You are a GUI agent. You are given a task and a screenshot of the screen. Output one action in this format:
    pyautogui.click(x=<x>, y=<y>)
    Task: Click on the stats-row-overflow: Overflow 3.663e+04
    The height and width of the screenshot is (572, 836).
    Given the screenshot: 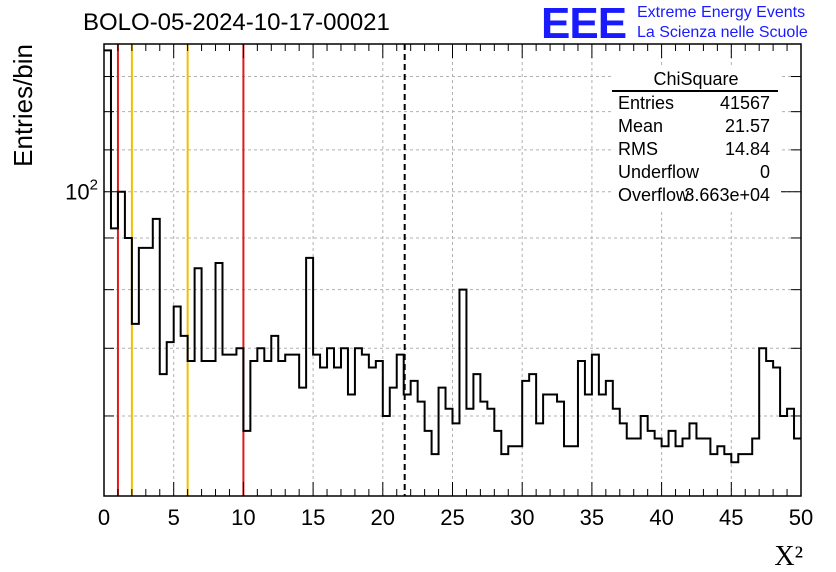 What is the action you would take?
    pyautogui.click(x=694, y=195)
    